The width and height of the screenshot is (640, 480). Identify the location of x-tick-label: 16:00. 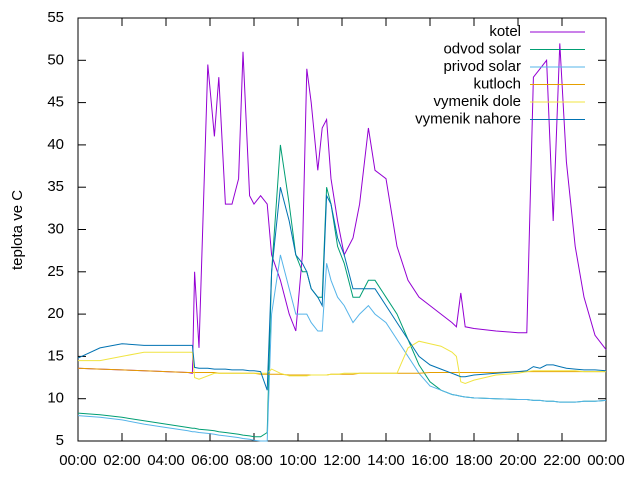
(430, 460).